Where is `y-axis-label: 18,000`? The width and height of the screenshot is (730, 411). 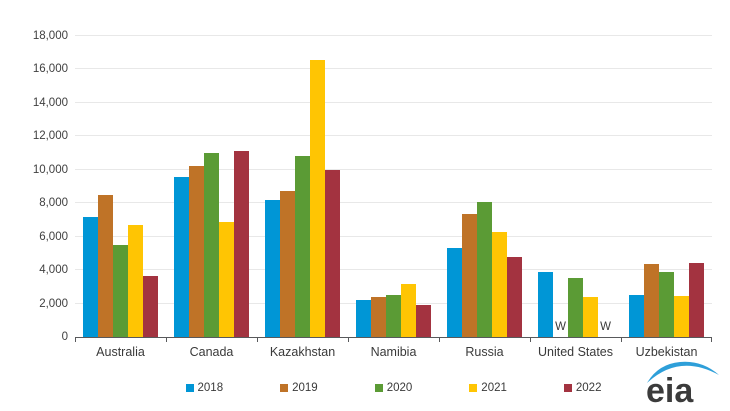
y-axis-label: 18,000 is located at coordinates (50, 36).